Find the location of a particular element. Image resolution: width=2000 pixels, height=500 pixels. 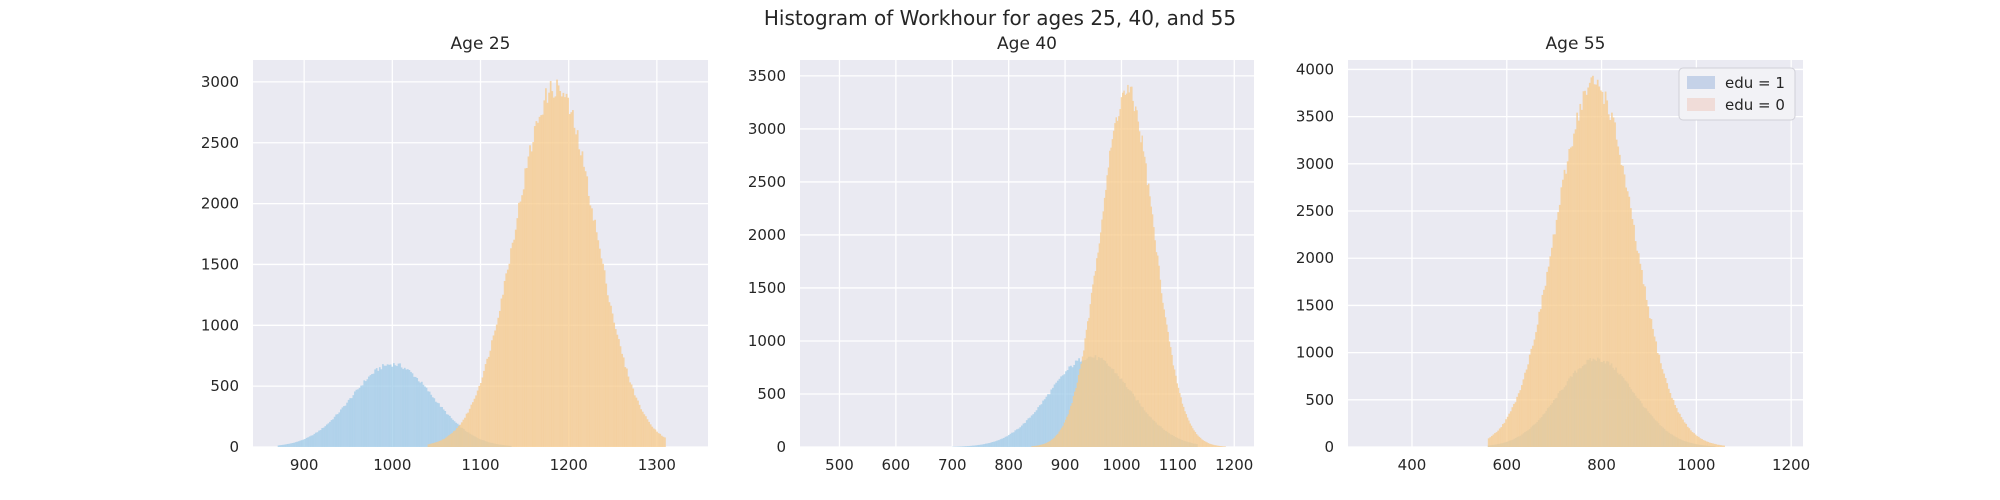

x-tick-label: 400 is located at coordinates (1412, 465).